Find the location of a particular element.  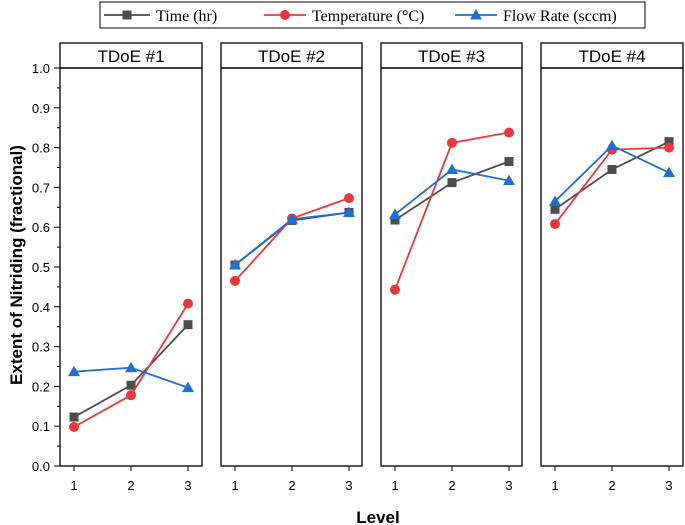

legend-item: Temperature (°C) is located at coordinates (344, 16).